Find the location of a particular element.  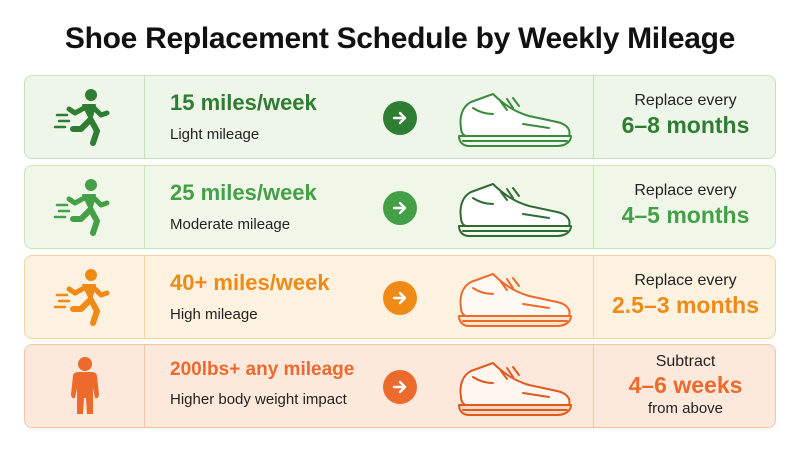

mileage-description: Moderate mileage is located at coordinates (230, 224).